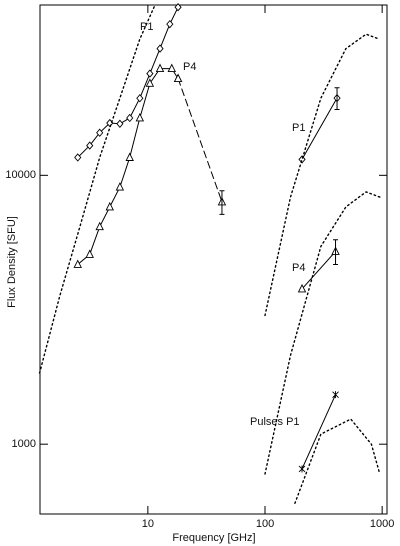  Describe the element at coordinates (382, 524) in the screenshot. I see `x-tick-label: 1000` at that location.